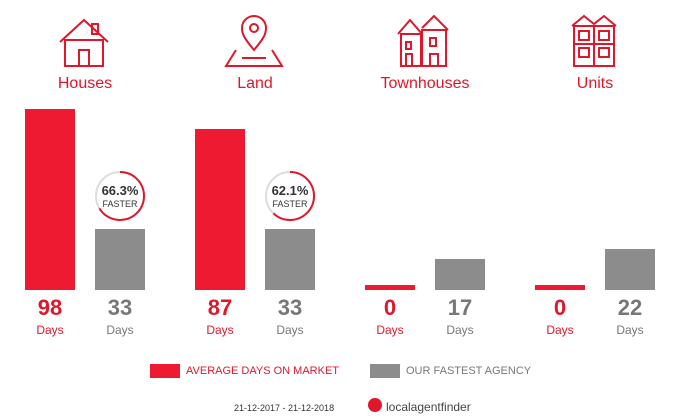 The height and width of the screenshot is (420, 700). I want to click on bar-market-townhouses, so click(390, 287).